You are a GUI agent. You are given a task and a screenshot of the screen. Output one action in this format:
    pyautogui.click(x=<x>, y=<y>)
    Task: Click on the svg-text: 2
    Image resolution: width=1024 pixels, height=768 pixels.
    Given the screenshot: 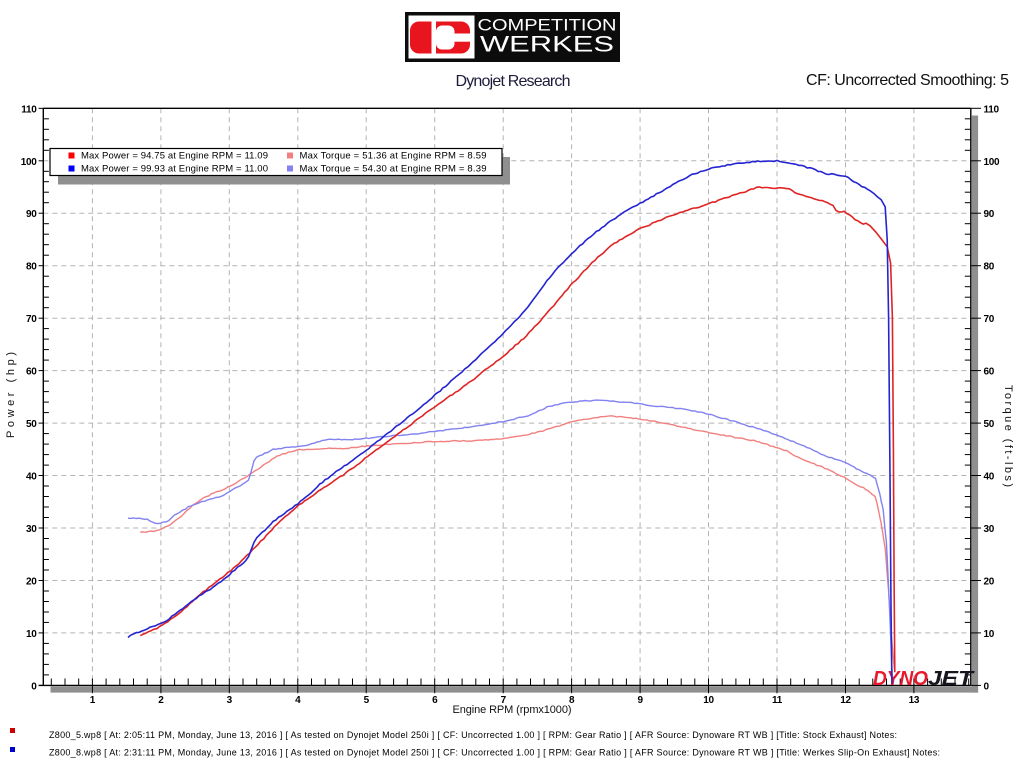 What is the action you would take?
    pyautogui.click(x=161, y=700)
    